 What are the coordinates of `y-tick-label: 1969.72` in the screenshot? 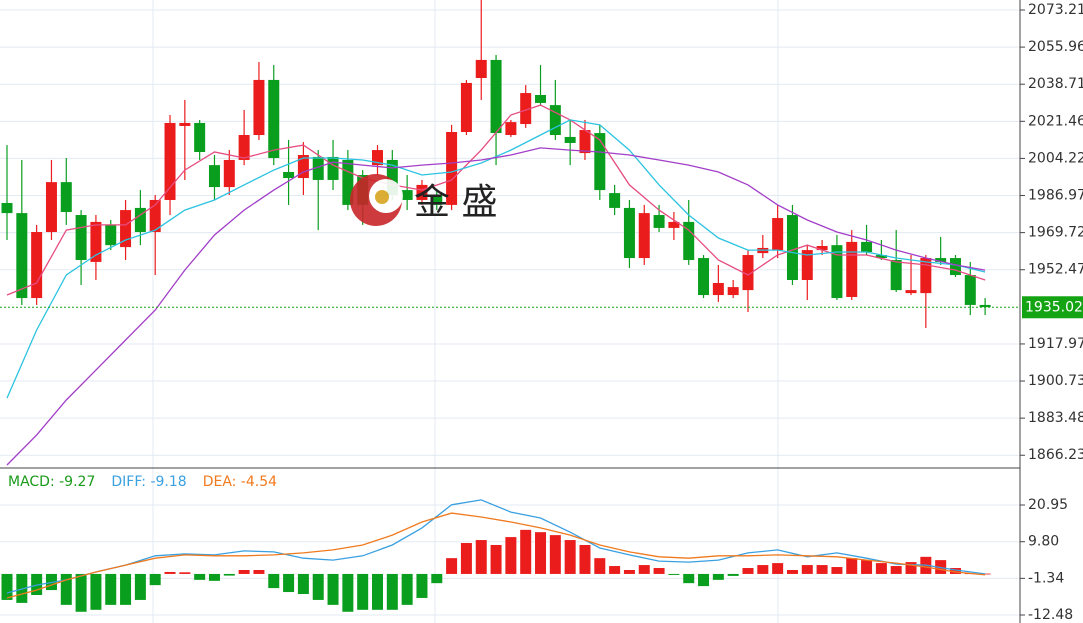 It's located at (1055, 233).